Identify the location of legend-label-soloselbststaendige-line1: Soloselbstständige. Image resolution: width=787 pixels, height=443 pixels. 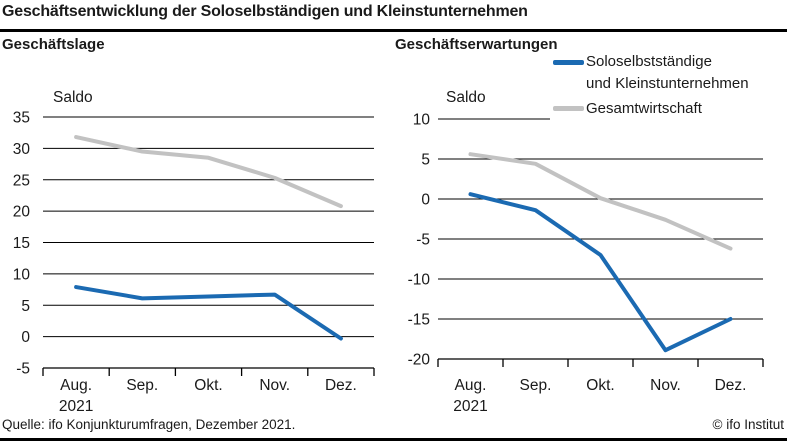
(649, 61).